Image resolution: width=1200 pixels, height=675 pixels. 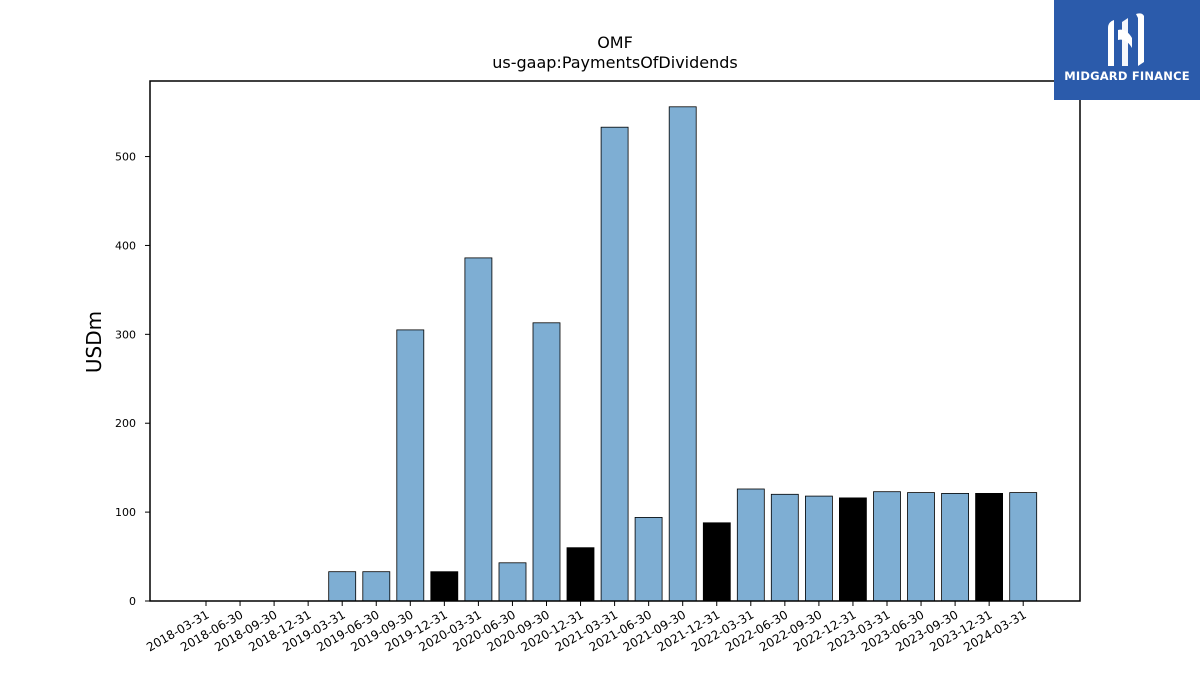 What do you see at coordinates (132, 601) in the screenshot?
I see `y-tick-label: 0` at bounding box center [132, 601].